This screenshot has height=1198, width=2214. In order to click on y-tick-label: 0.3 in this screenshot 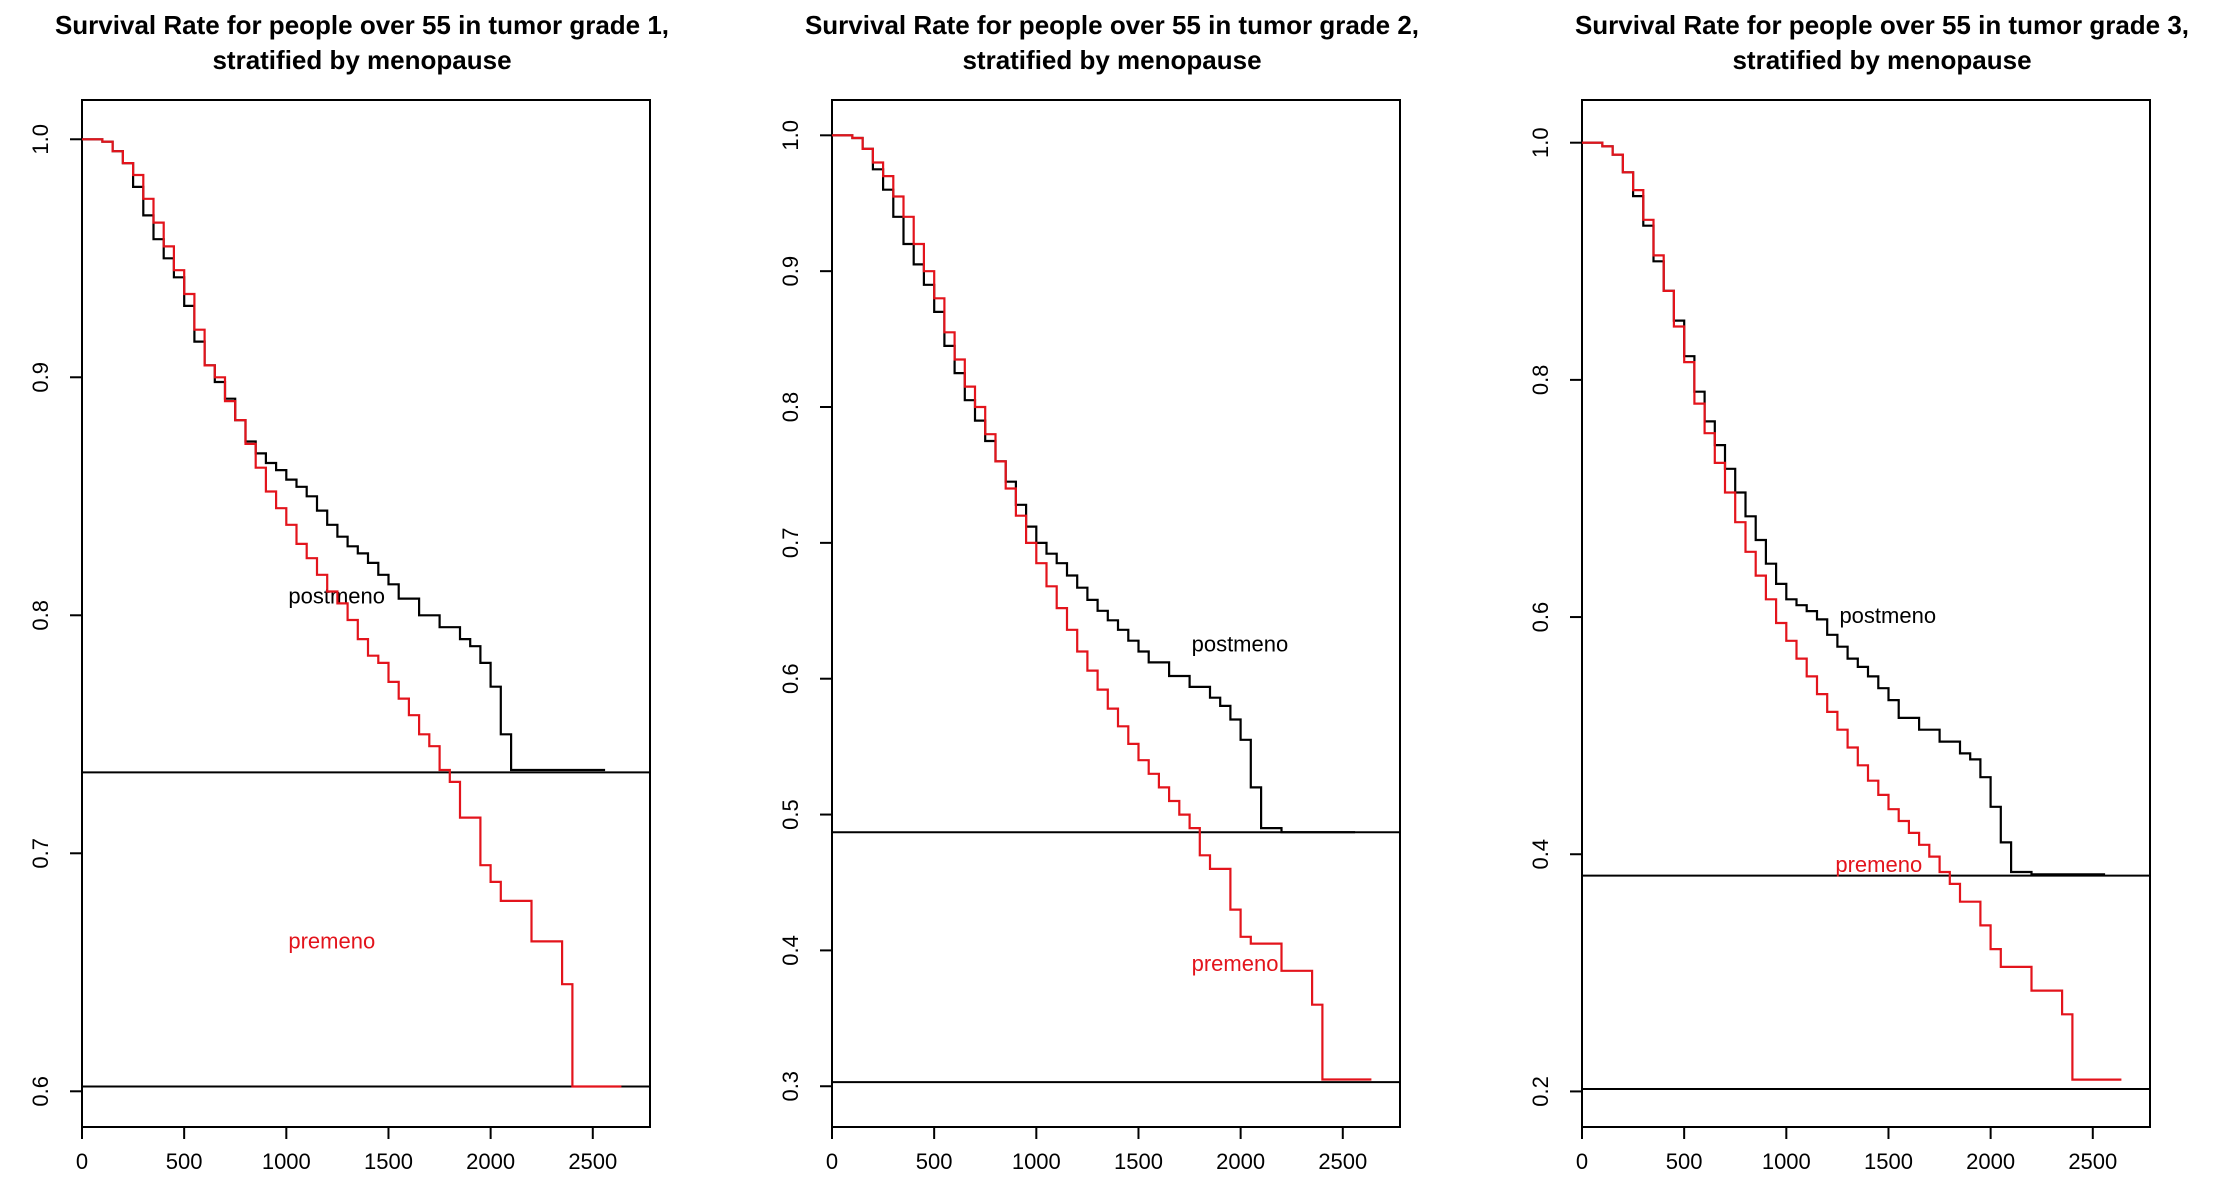, I will do `click(790, 1086)`.